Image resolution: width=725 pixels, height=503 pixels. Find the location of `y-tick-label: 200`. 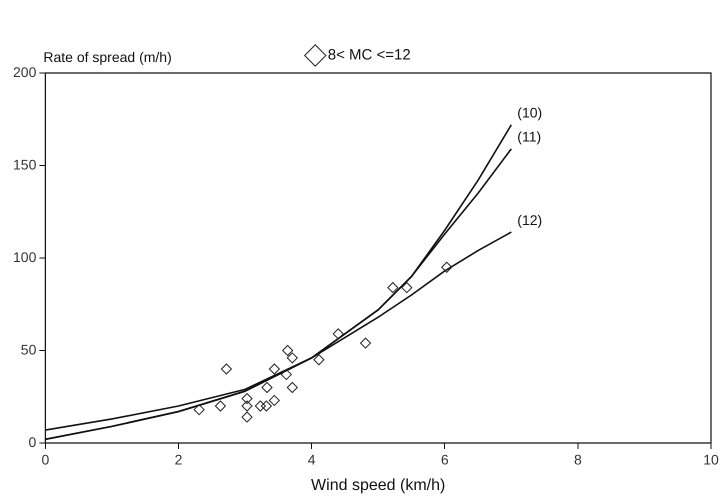

y-tick-label: 200 is located at coordinates (25, 72).